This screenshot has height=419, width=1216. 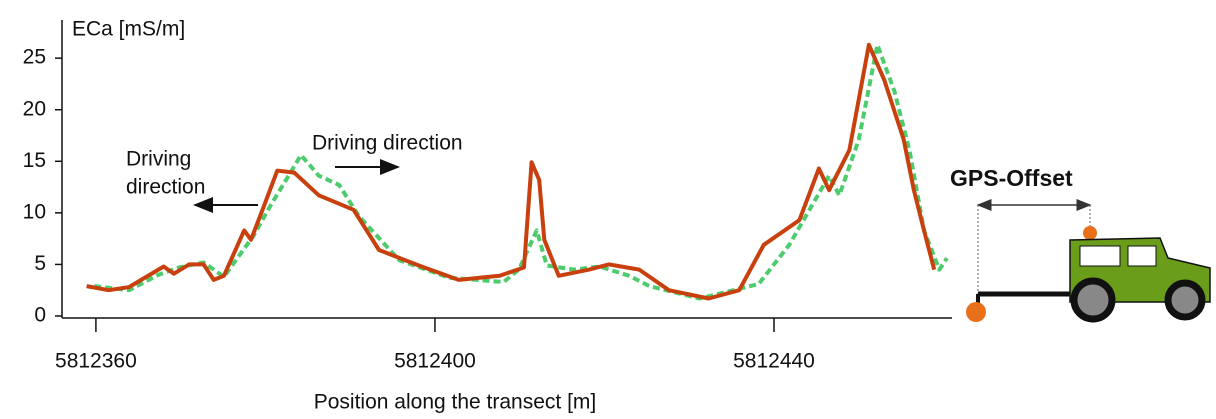 What do you see at coordinates (96, 361) in the screenshot?
I see `x-tick-label: 5812360` at bounding box center [96, 361].